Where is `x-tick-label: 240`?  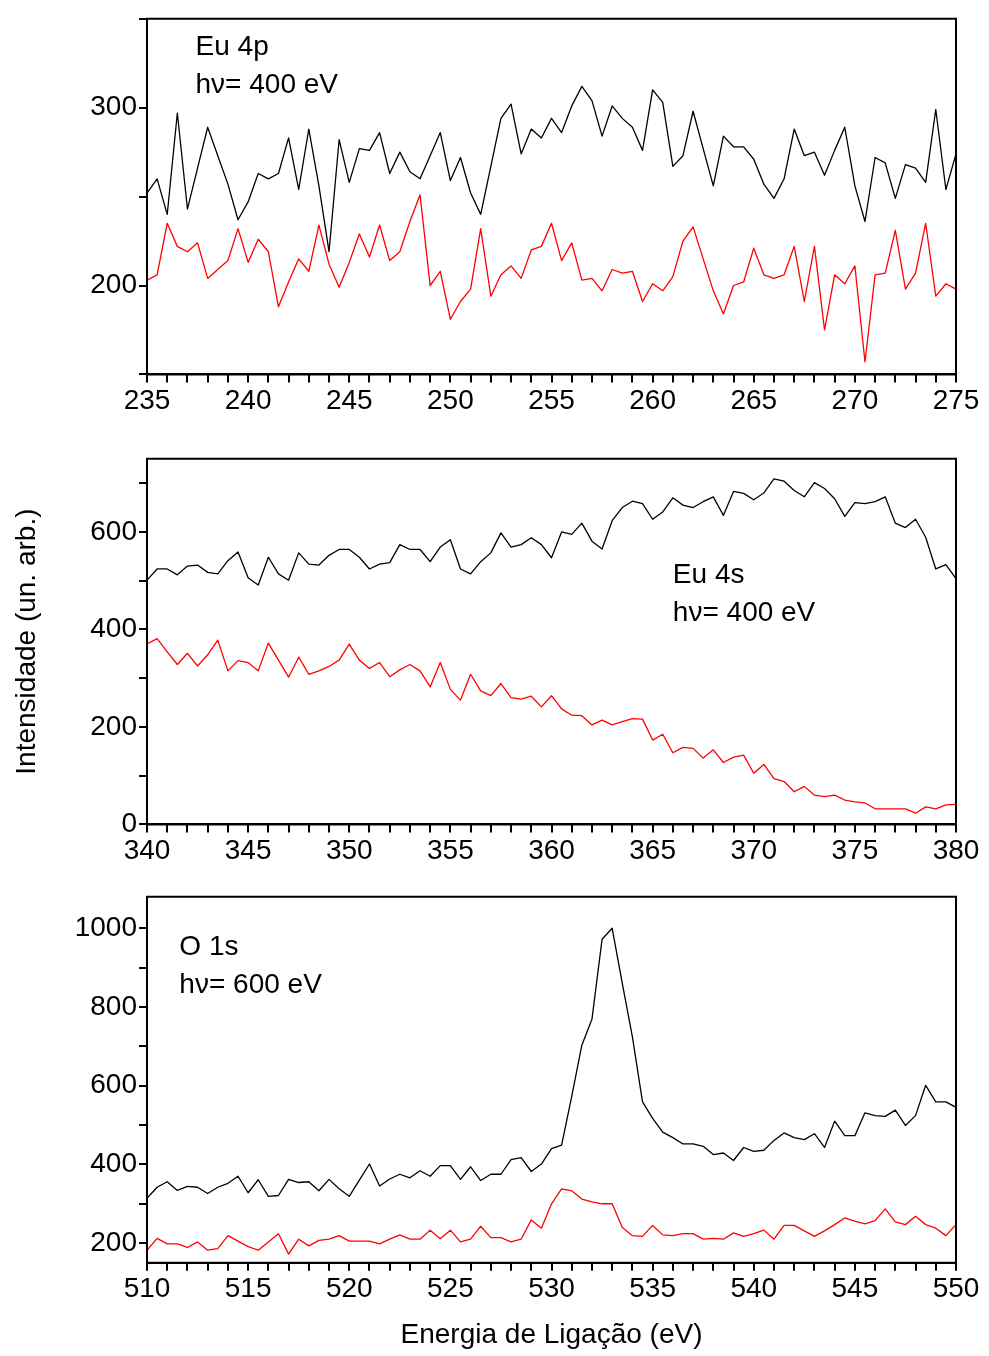
x-tick-label: 240 is located at coordinates (248, 399).